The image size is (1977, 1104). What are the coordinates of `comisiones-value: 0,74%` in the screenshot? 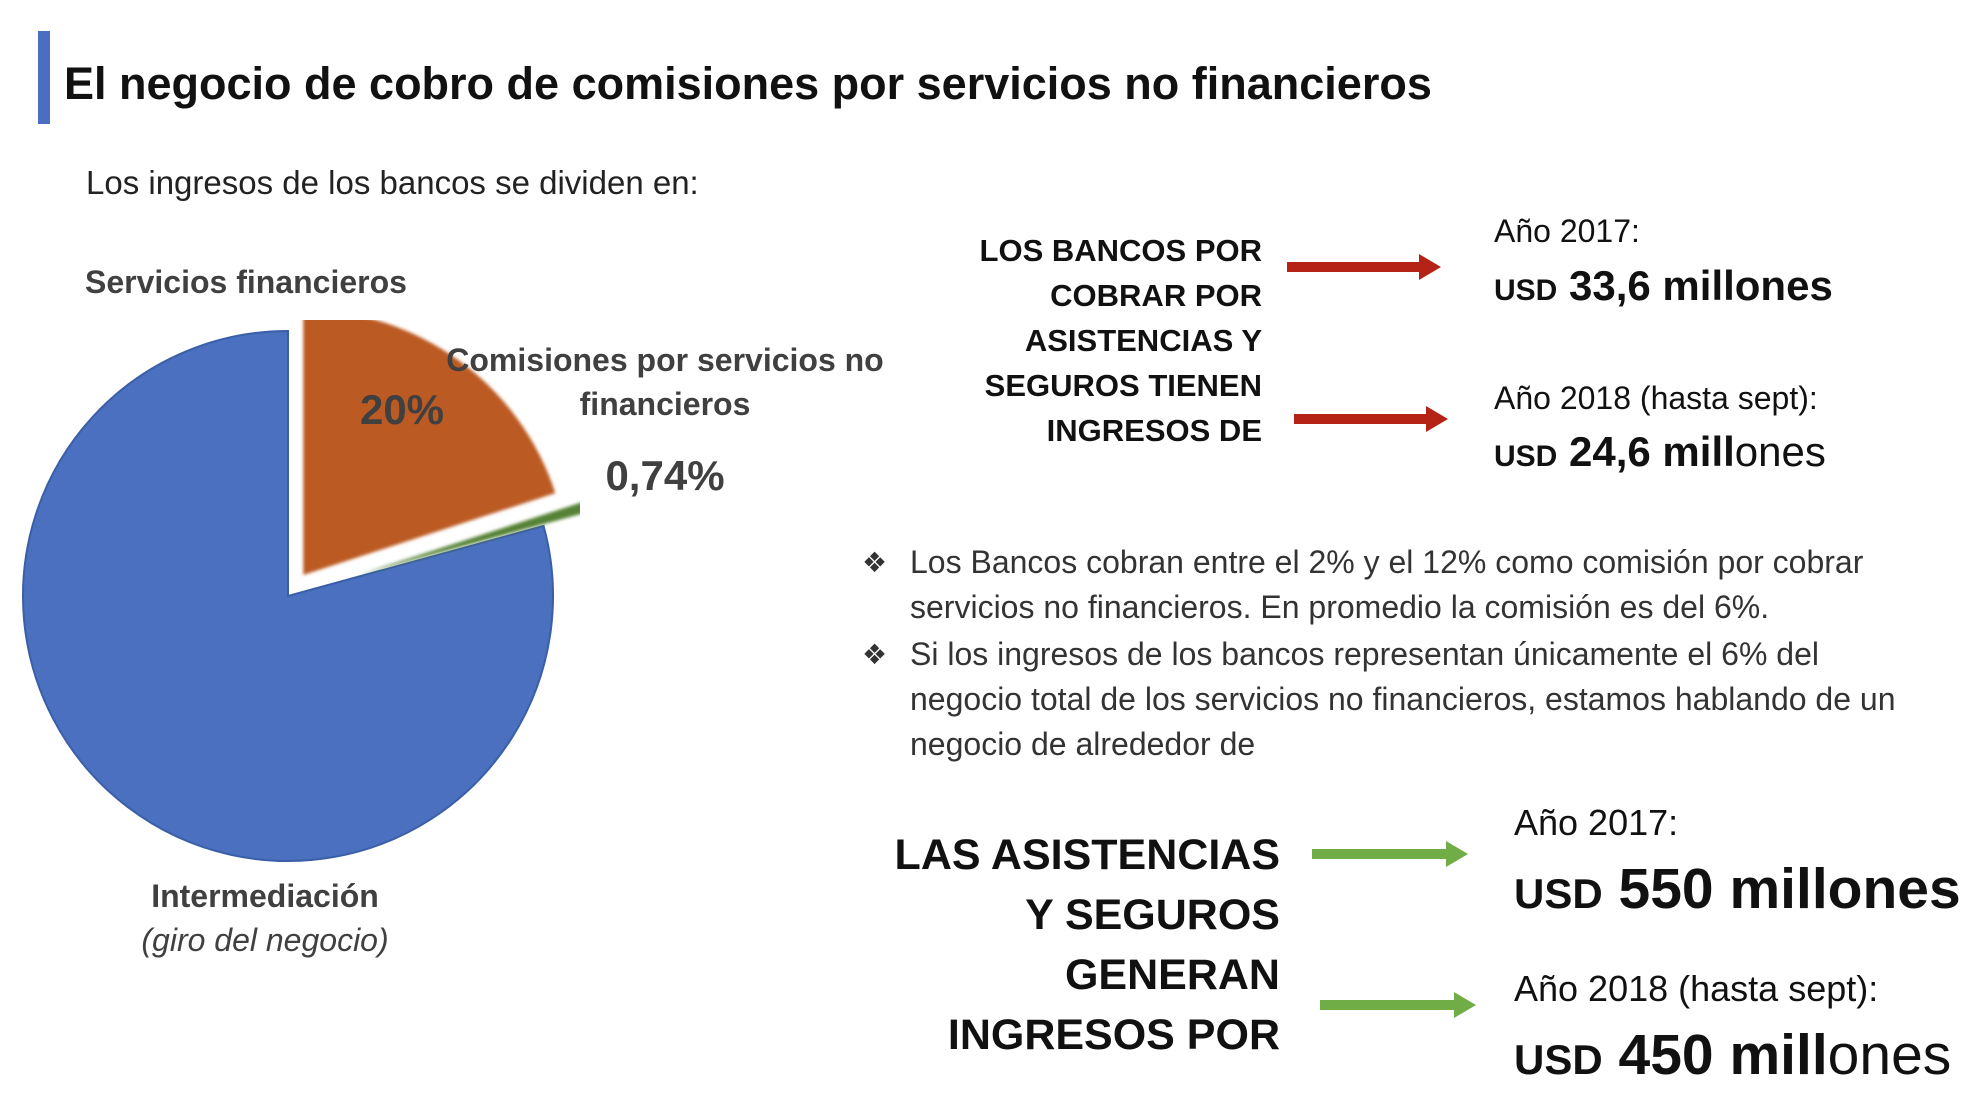 It's located at (665, 475).